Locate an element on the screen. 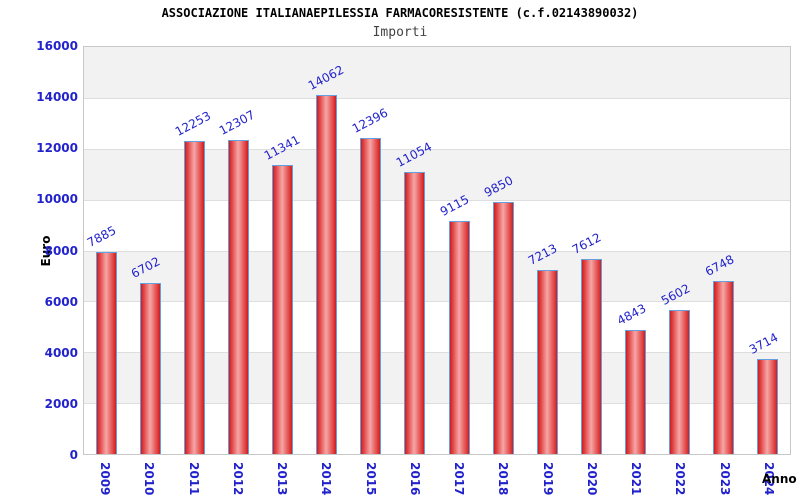 The image size is (800, 500). bar-slot-2015: 12396 is located at coordinates (371, 250).